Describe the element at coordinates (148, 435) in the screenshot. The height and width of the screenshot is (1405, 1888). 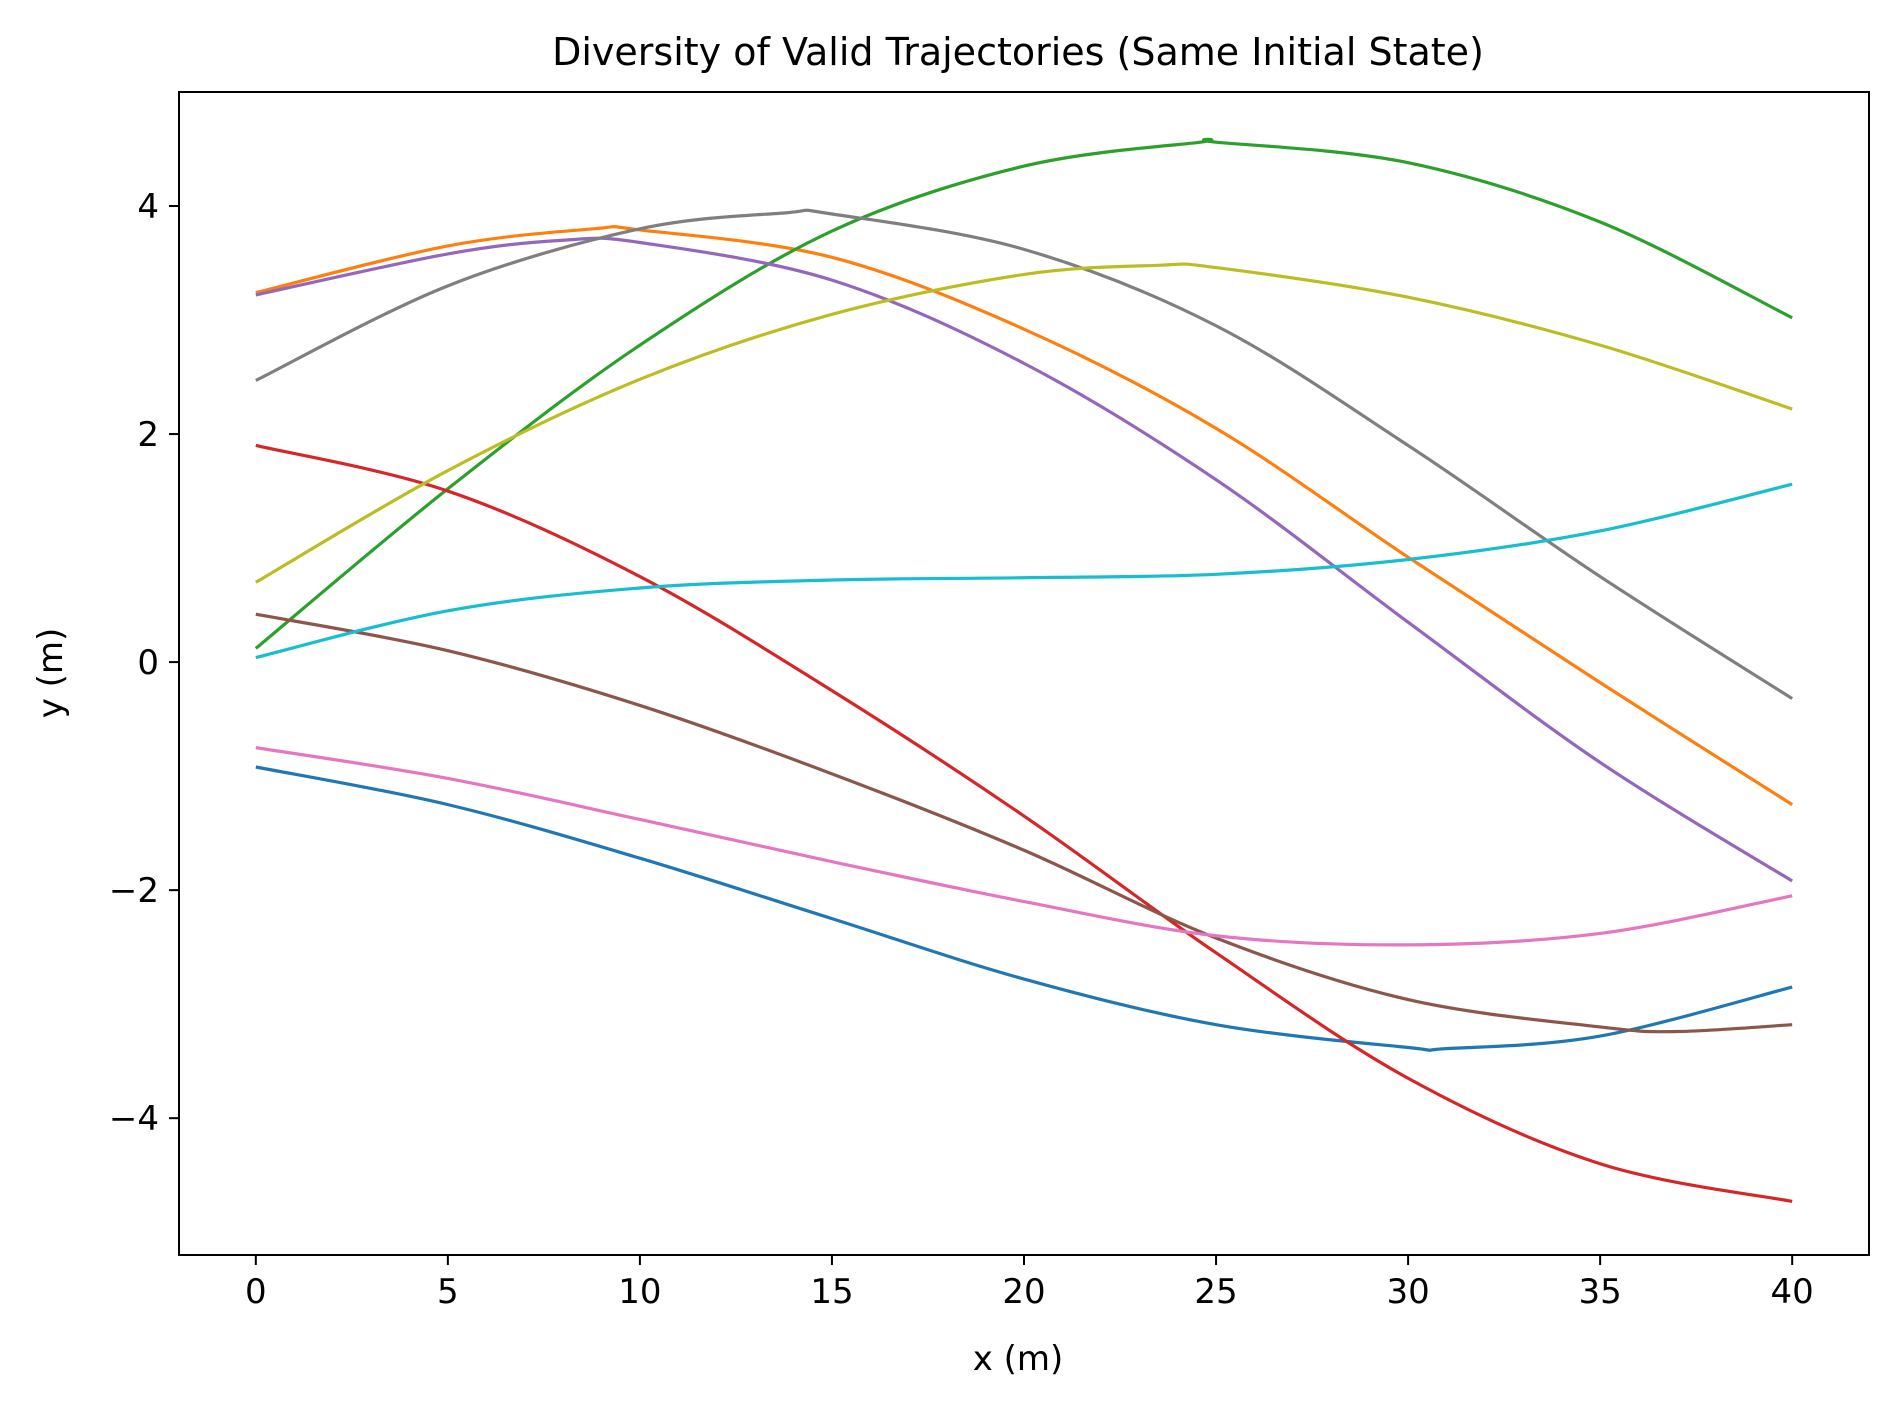
I see `y-tick-label: 2` at that location.